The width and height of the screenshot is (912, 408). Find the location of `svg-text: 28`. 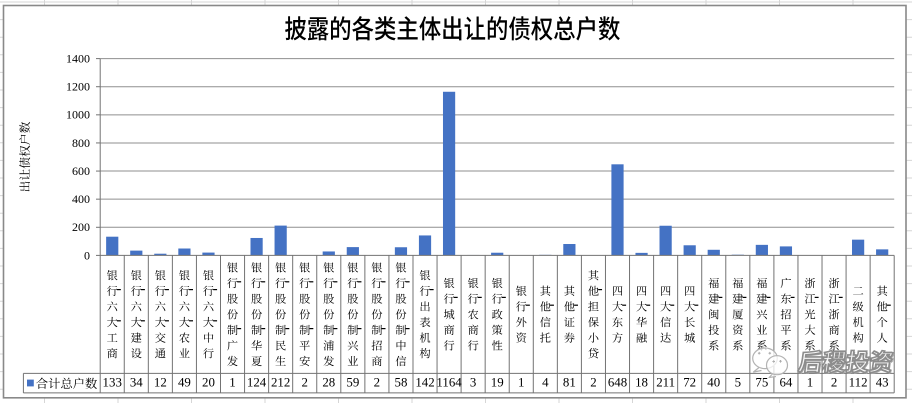

svg-text: 28 is located at coordinates (328, 382).